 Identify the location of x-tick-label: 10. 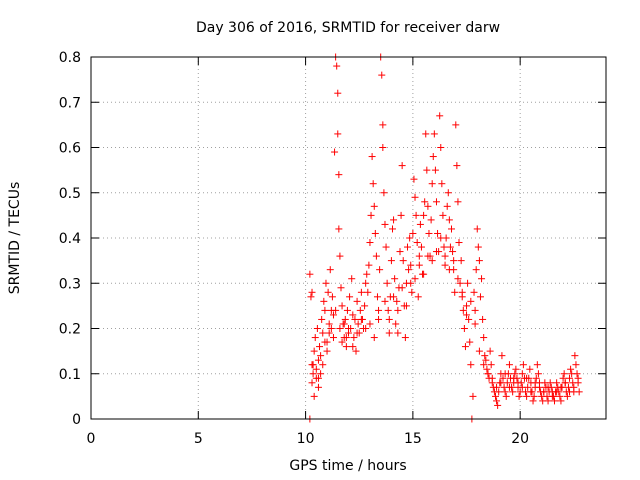
(306, 439).